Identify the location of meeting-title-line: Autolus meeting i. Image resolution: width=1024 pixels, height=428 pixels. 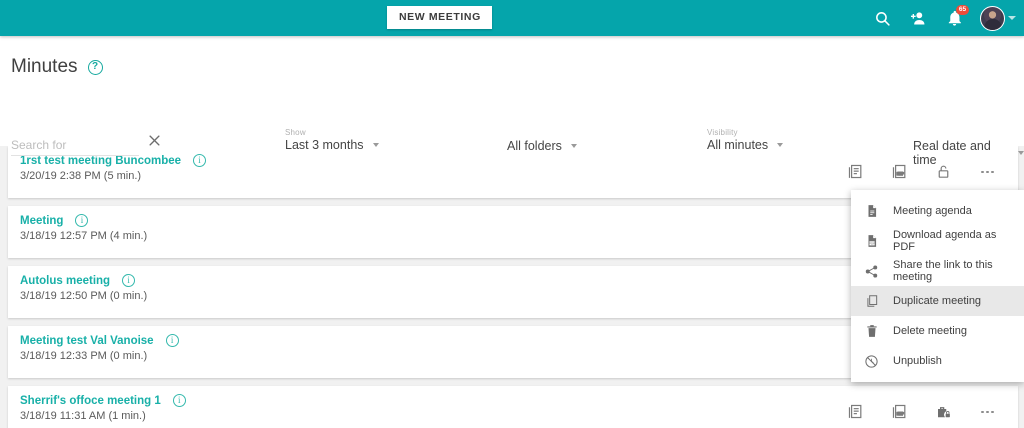
(83, 280).